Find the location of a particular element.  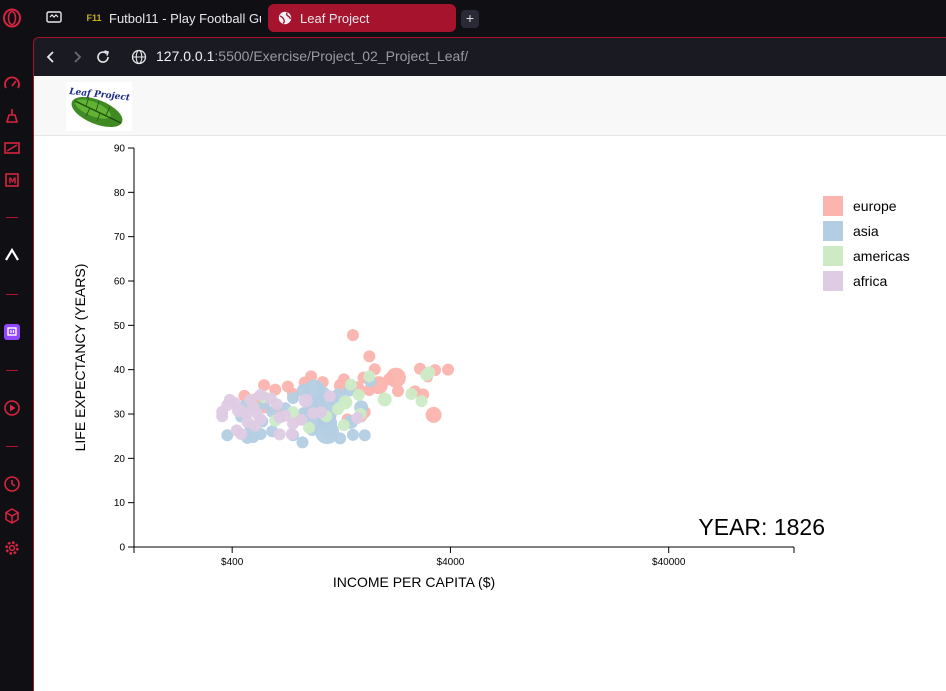

reload-icon is located at coordinates (103, 56).